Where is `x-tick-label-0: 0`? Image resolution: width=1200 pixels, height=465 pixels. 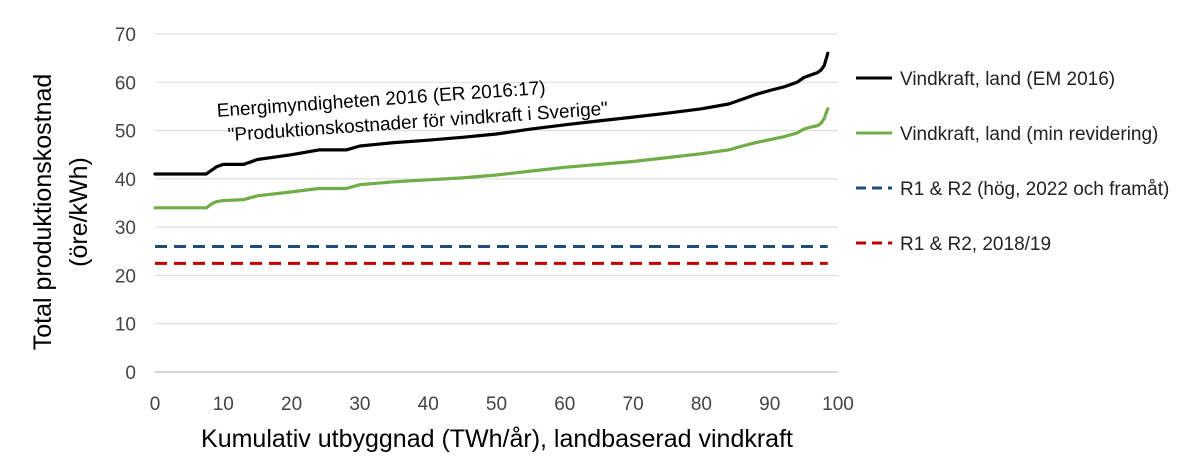
x-tick-label-0: 0 is located at coordinates (155, 404).